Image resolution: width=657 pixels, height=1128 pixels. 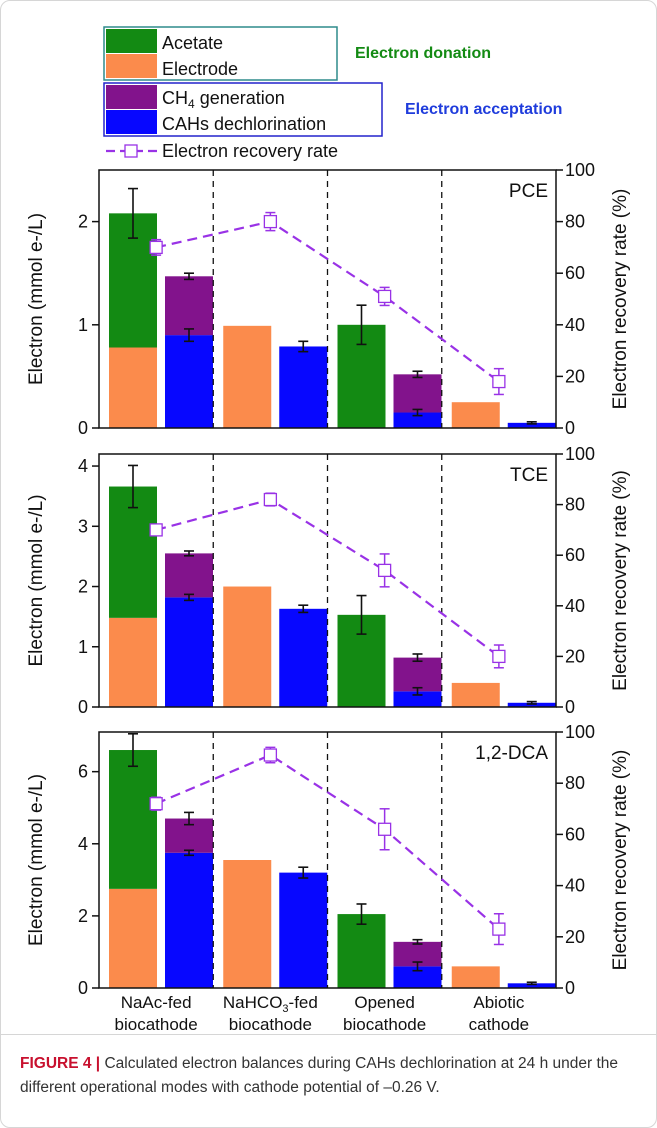 What do you see at coordinates (511, 753) in the screenshot?
I see `panel-title: 1,2-DCA` at bounding box center [511, 753].